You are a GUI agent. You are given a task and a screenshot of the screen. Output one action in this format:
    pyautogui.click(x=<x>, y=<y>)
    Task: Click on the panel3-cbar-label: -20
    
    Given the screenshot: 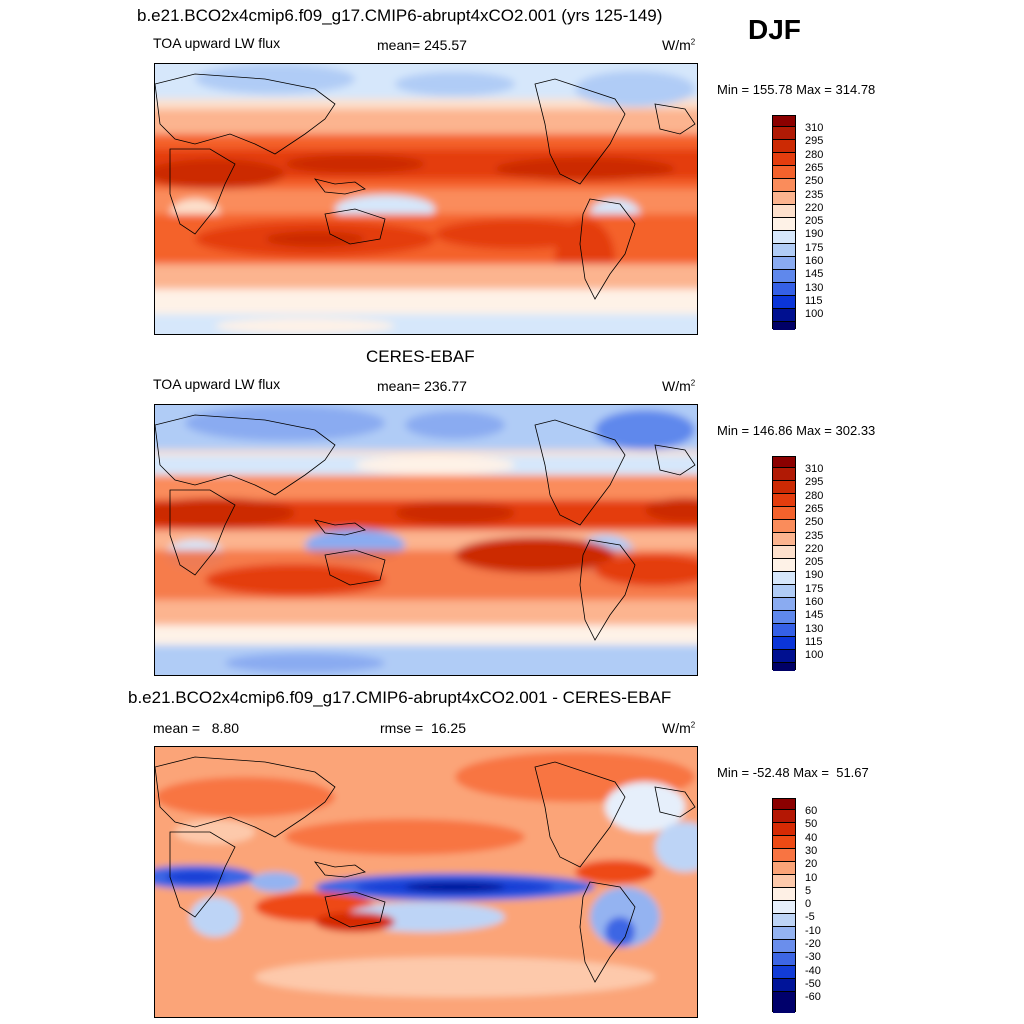 What is the action you would take?
    pyautogui.click(x=813, y=944)
    